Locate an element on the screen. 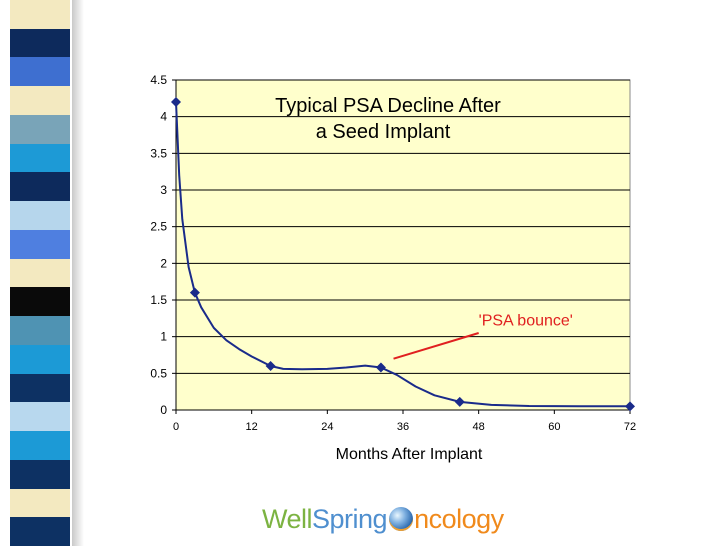 The width and height of the screenshot is (728, 546). y-tick-label: 2 is located at coordinates (163, 263).